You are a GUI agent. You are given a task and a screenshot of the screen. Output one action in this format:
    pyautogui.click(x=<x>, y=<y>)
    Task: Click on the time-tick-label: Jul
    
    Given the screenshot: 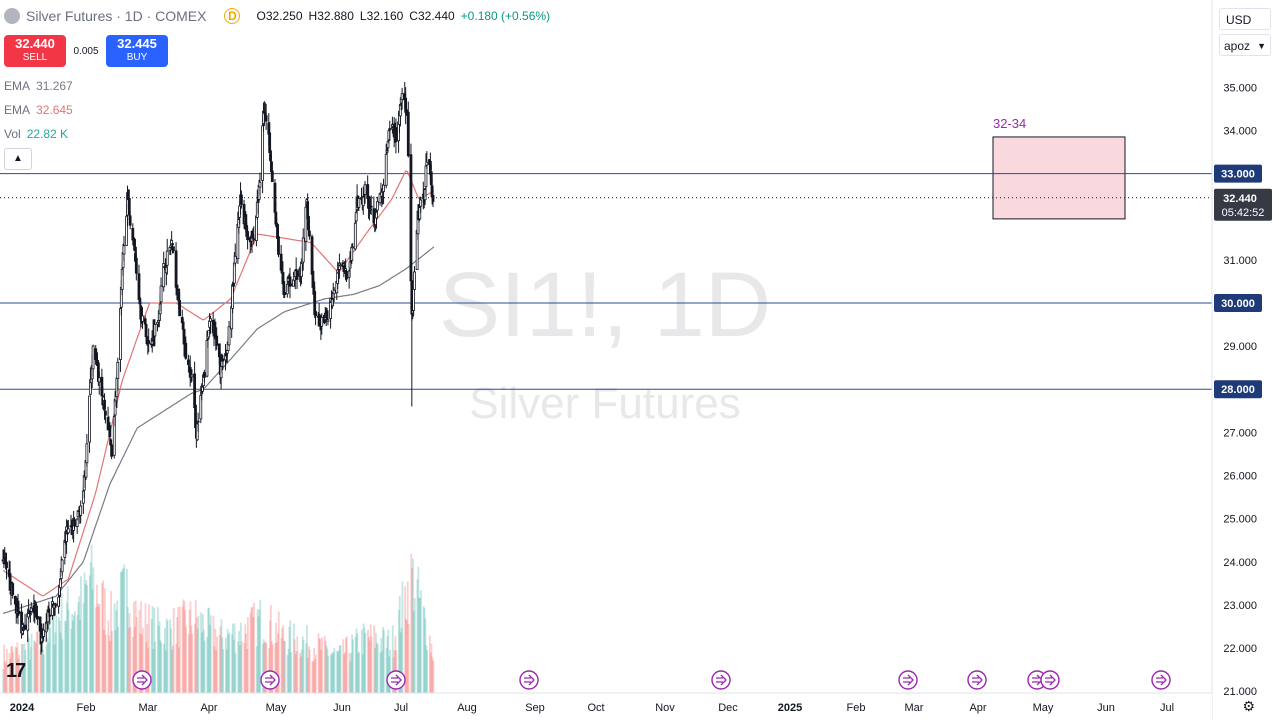 What is the action you would take?
    pyautogui.click(x=401, y=708)
    